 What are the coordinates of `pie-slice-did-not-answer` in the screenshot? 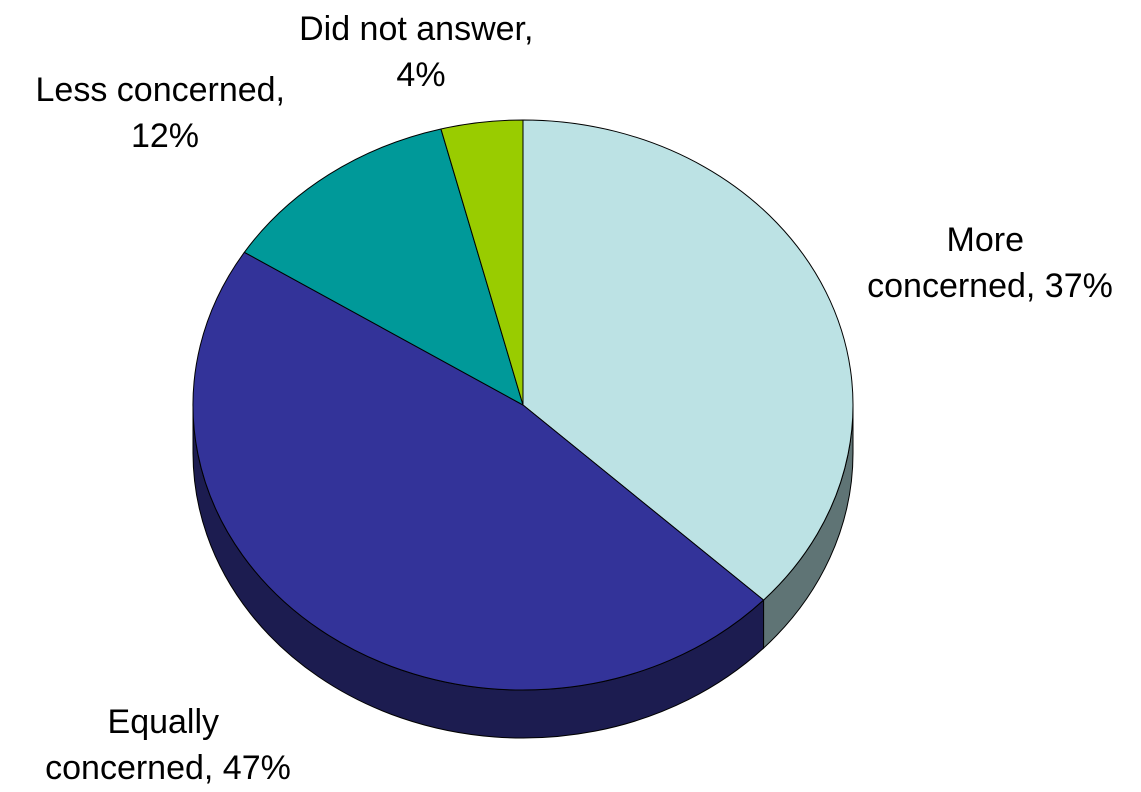 It's located at (482, 262).